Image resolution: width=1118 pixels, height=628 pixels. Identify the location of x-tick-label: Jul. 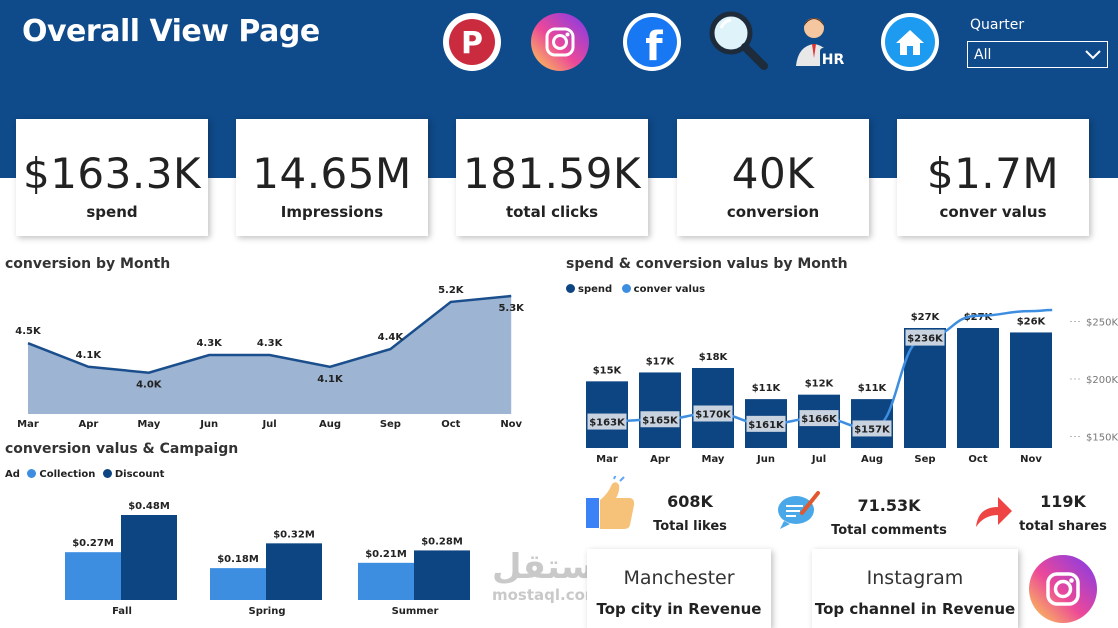
(818, 459).